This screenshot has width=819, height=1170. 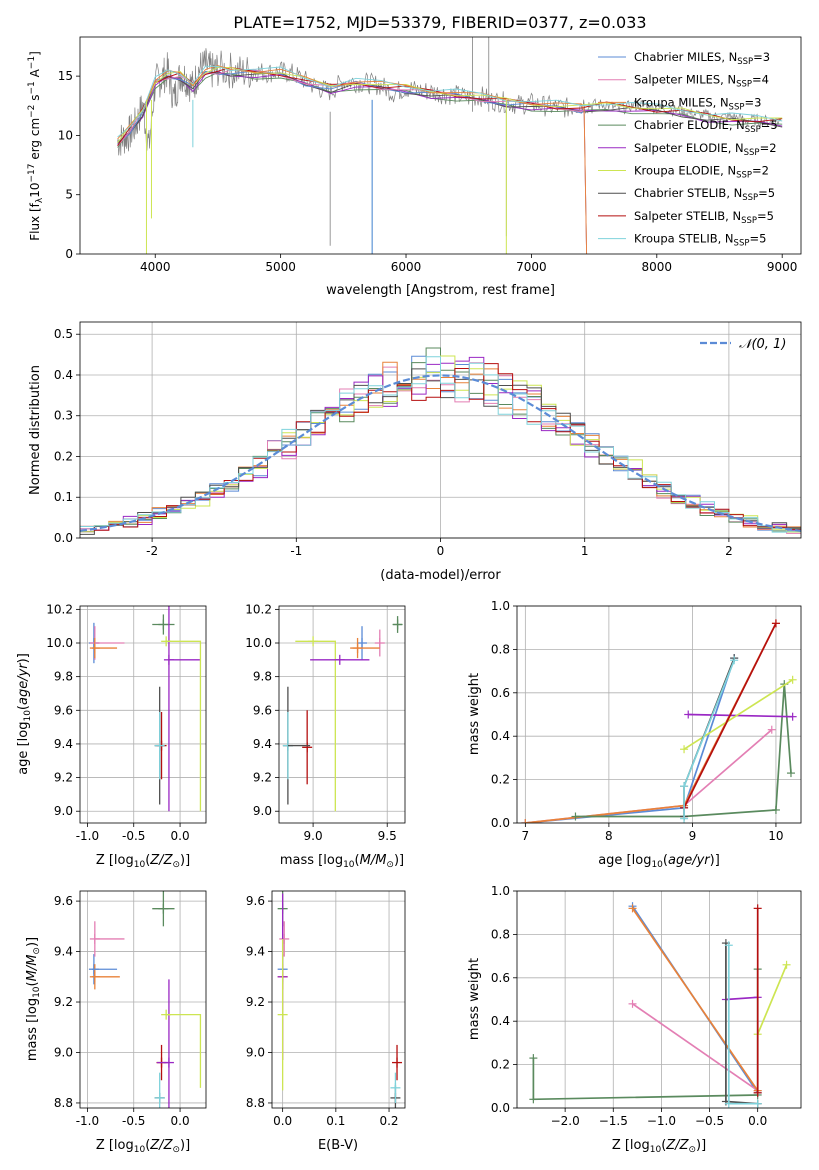 I want to click on x-tick-label: −2.0, so click(x=565, y=1121).